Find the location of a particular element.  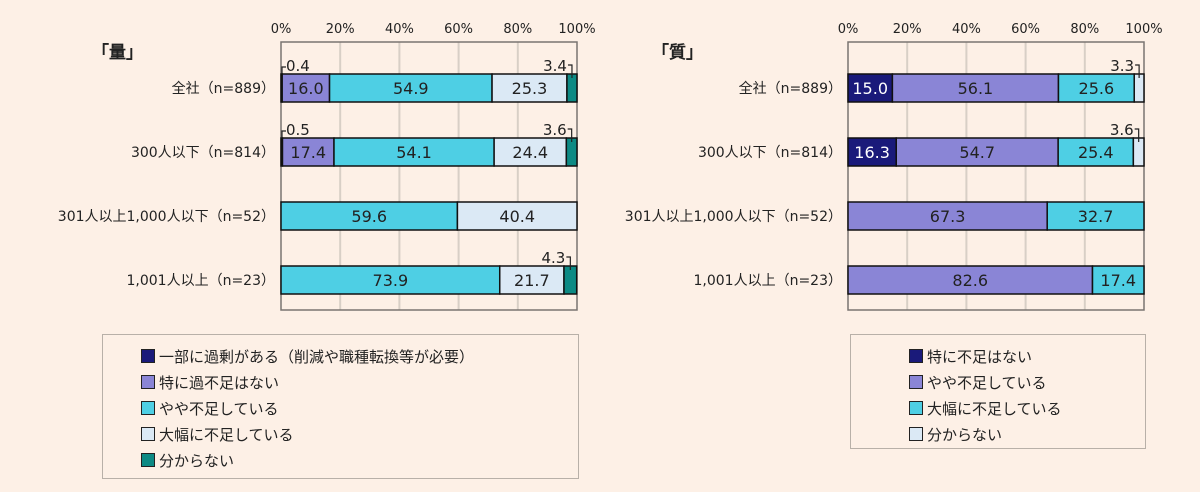

data-label: 54.7 is located at coordinates (977, 152).